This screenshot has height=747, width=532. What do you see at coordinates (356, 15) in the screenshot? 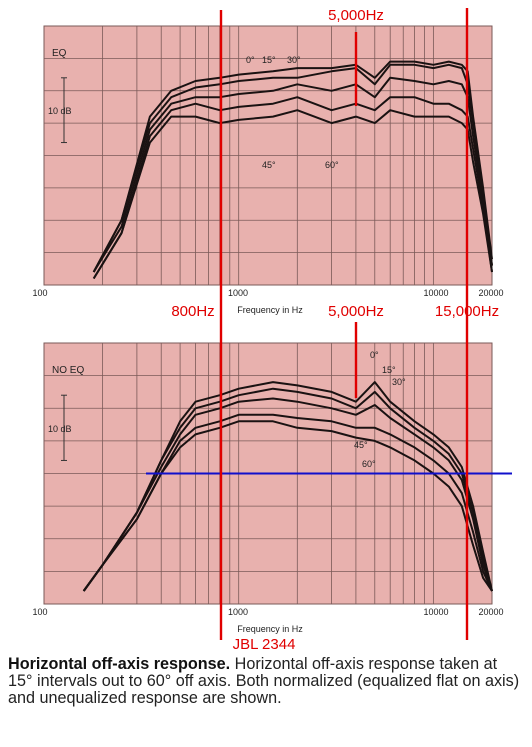
I see `annotation-5000hz-top: 5,000Hz` at bounding box center [356, 15].